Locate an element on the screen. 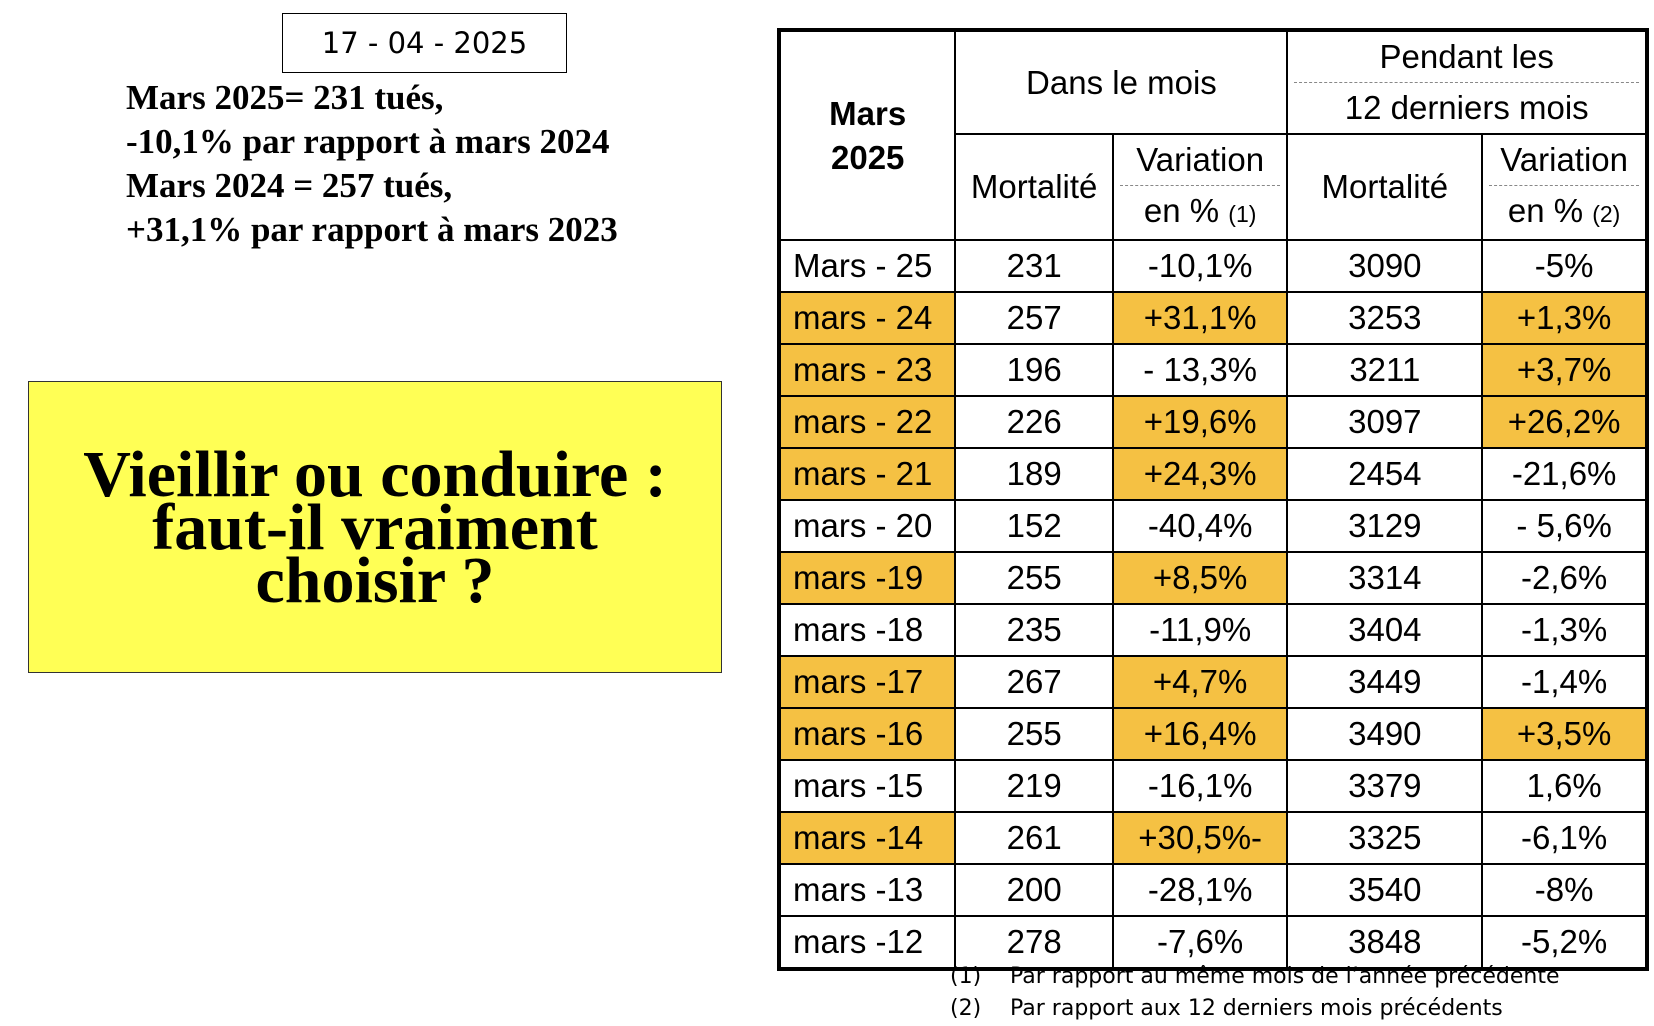 Image resolution: width=1654 pixels, height=1026 pixels. table-row: mars -17 267 +4,7% 3449 -1,4% is located at coordinates (1212, 682).